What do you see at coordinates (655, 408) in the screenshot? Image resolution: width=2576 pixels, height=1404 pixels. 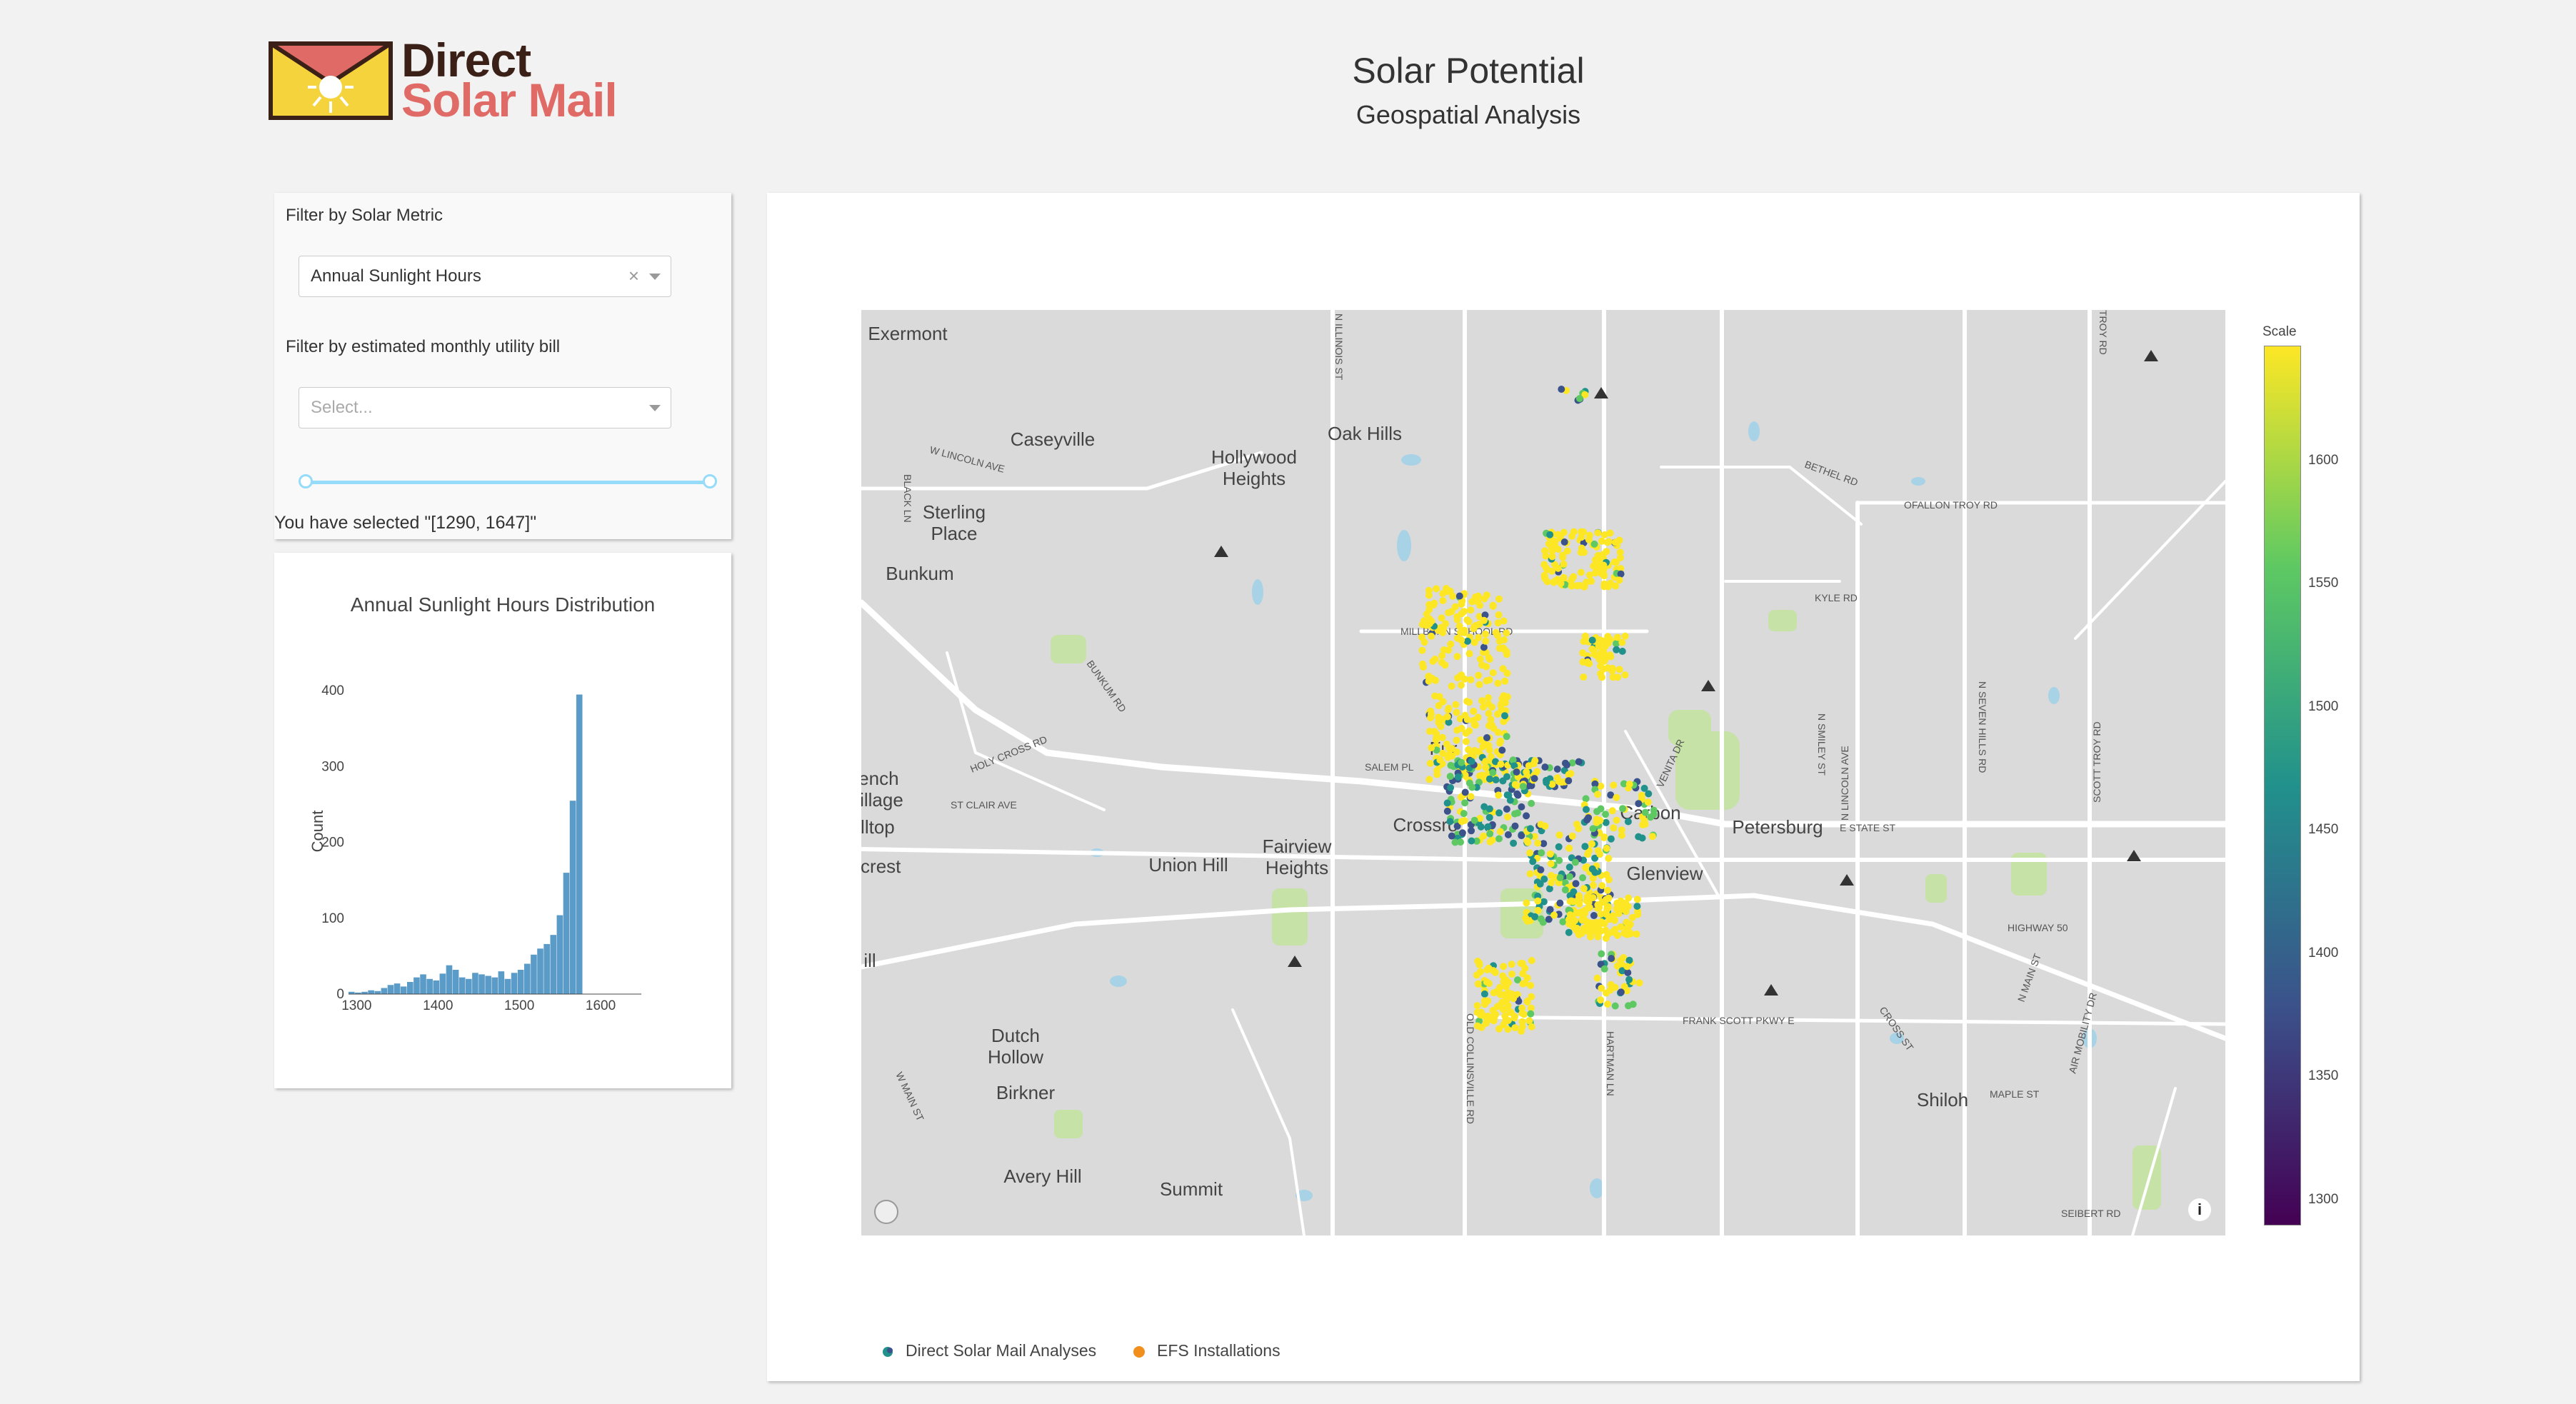 I see `chevron-down-icon` at bounding box center [655, 408].